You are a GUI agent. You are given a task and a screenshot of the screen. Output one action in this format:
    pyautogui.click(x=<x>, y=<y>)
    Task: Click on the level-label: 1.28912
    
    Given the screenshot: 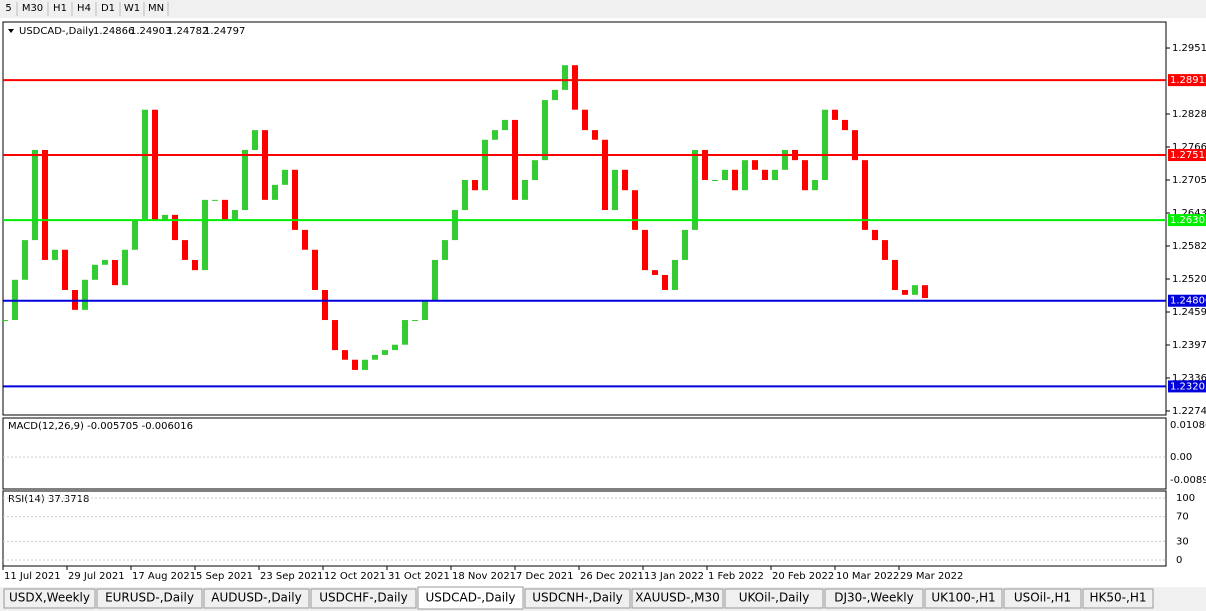 What is the action you would take?
    pyautogui.click(x=1188, y=80)
    